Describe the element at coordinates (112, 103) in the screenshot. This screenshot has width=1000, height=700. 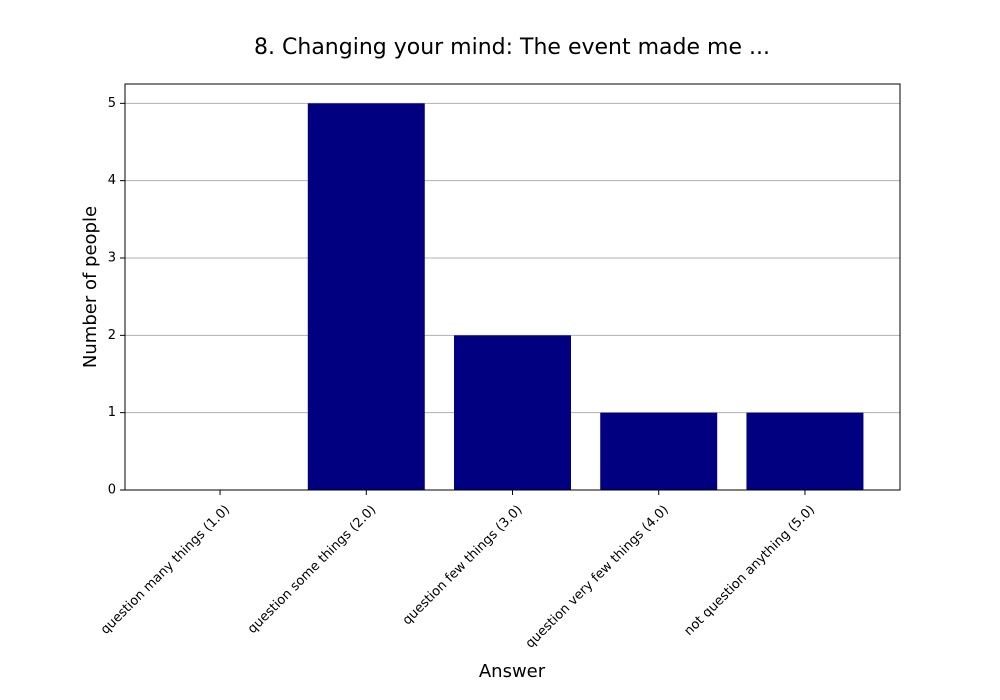
I see `y-tick-label: 5` at that location.